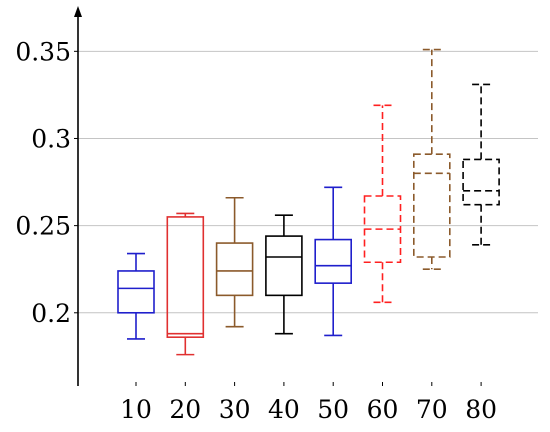  Describe the element at coordinates (185, 409) in the screenshot. I see `x-tick-label: 20` at that location.